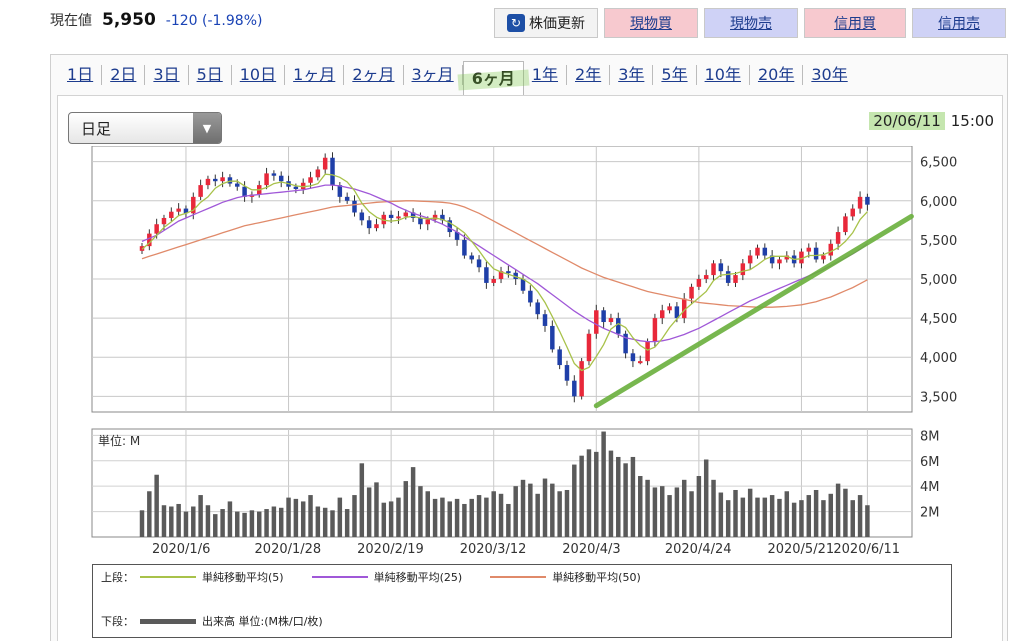  What do you see at coordinates (207, 128) in the screenshot?
I see `chevron-down-icon: ▼` at bounding box center [207, 128].